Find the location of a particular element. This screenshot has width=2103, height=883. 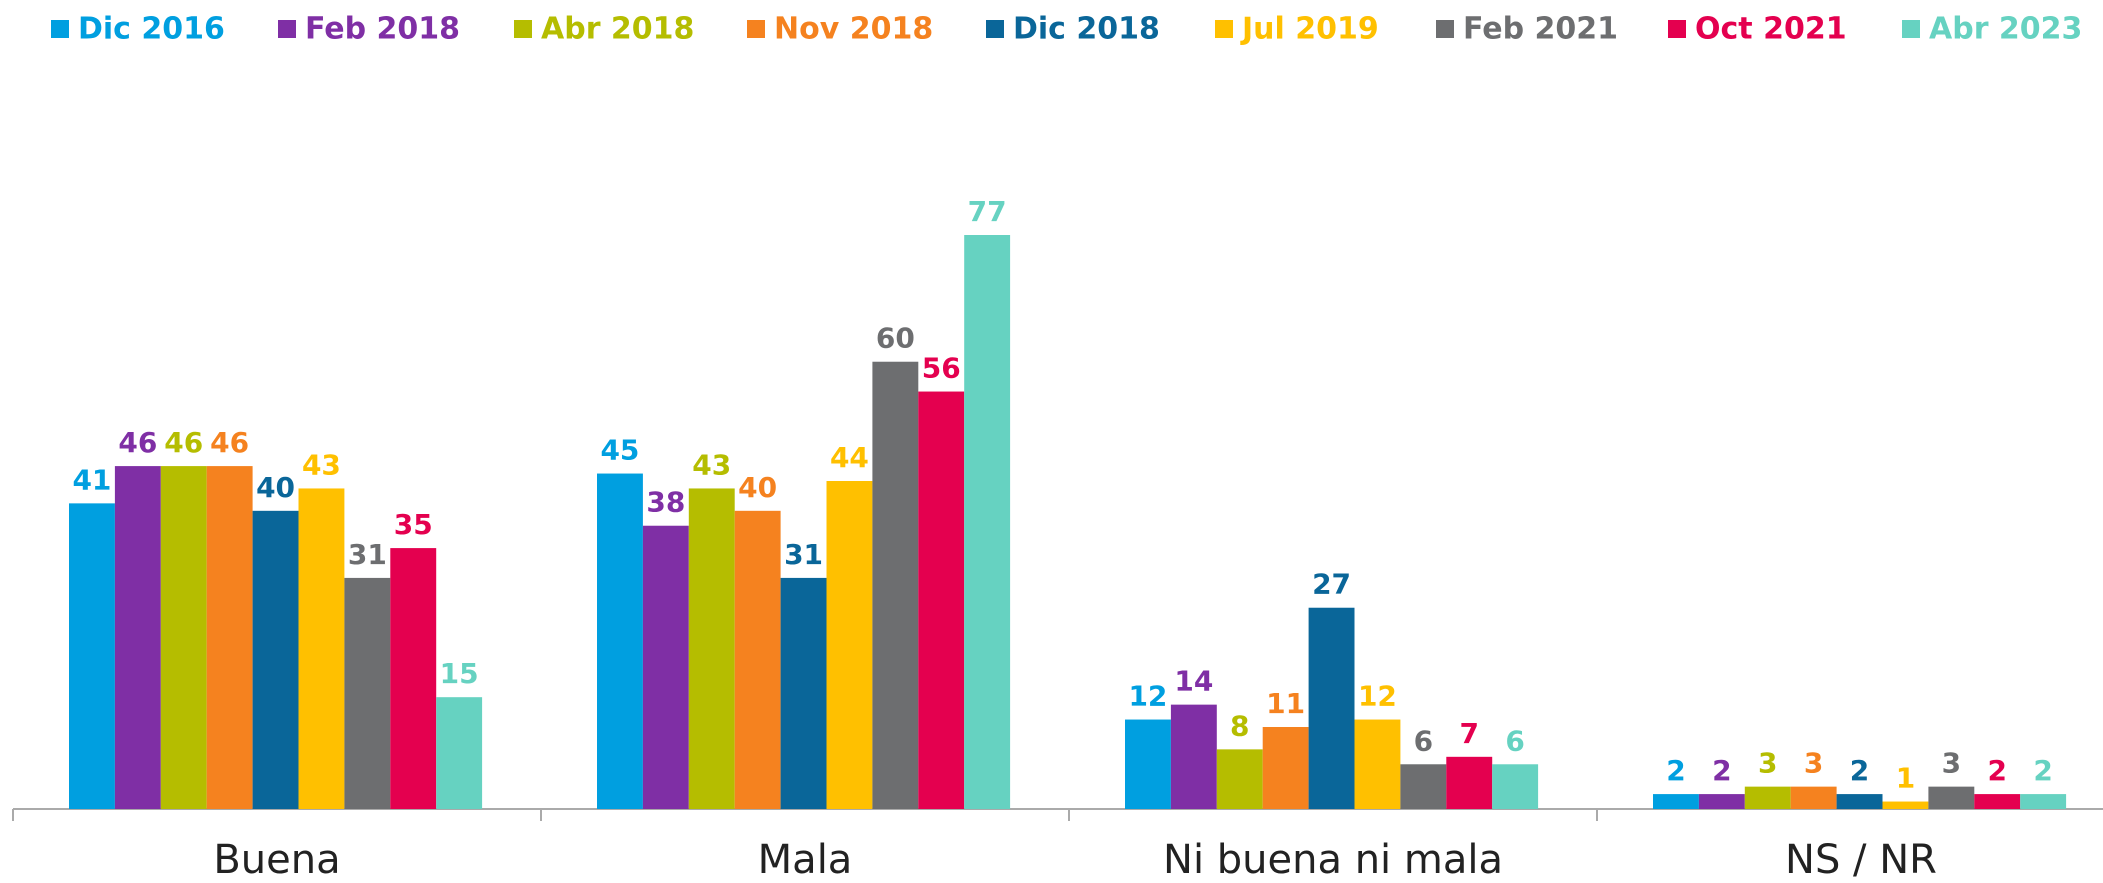

x-tick-label: Mala is located at coordinates (805, 860).